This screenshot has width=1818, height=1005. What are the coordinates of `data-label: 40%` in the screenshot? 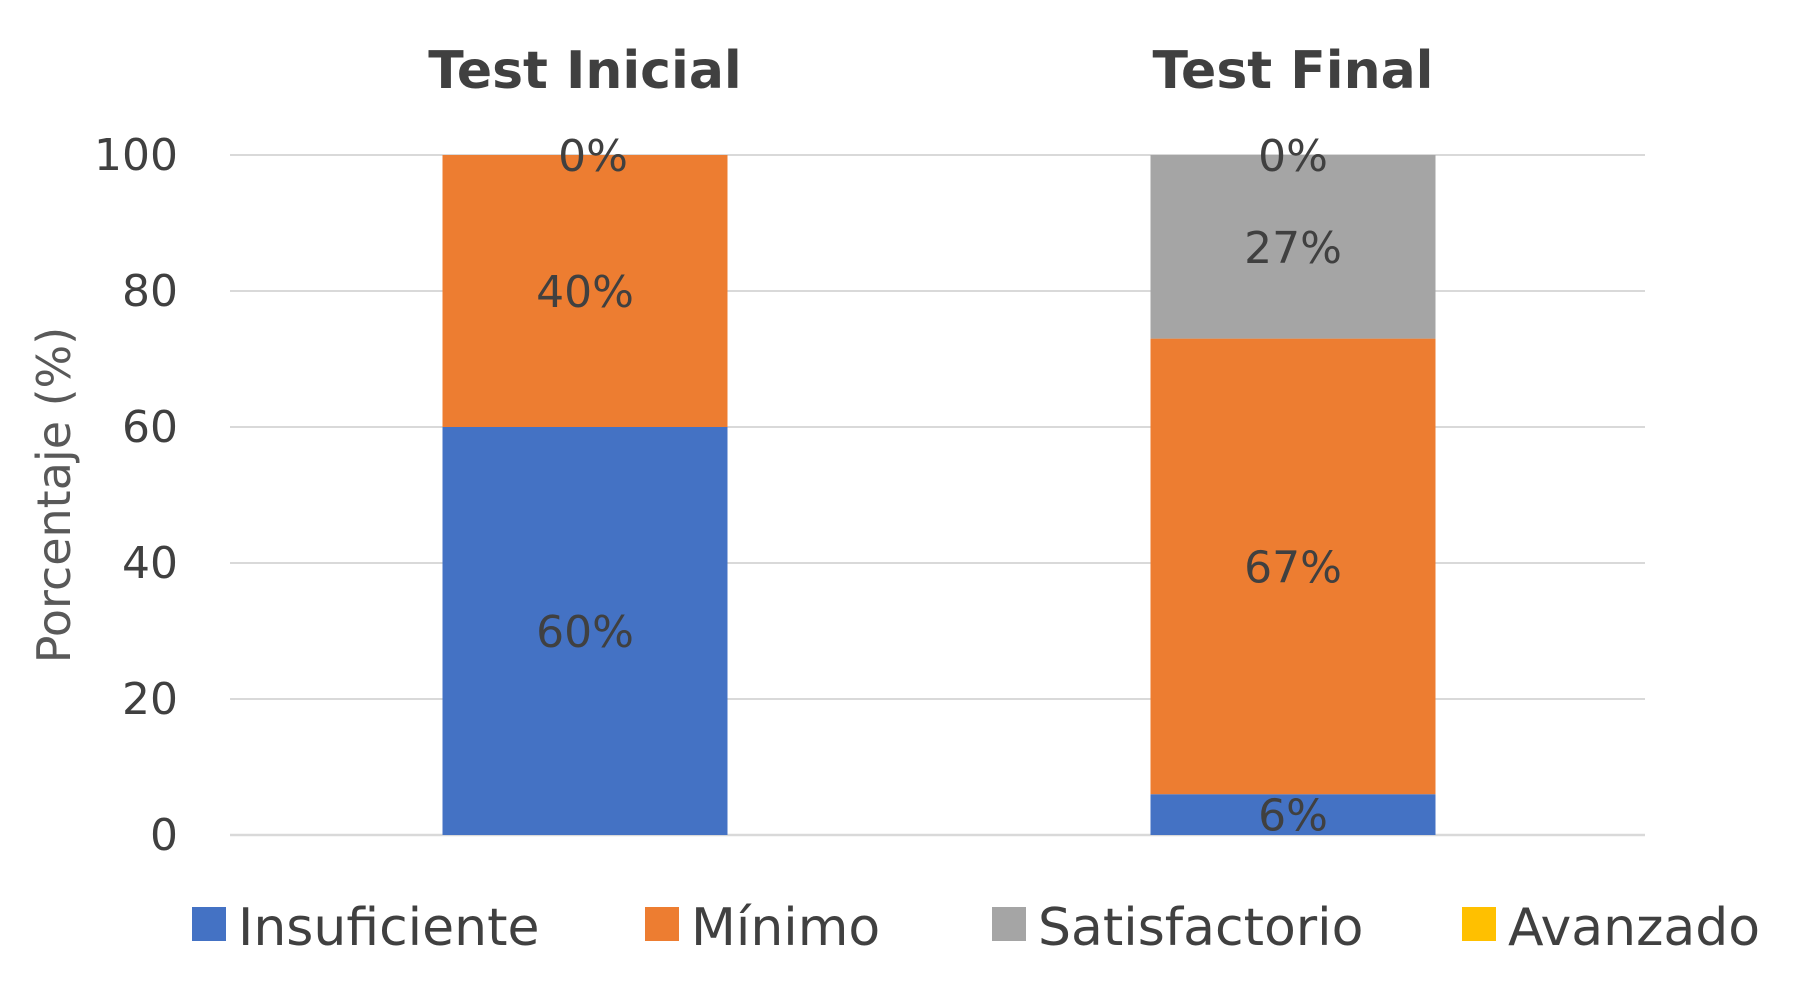 It's located at (585, 292).